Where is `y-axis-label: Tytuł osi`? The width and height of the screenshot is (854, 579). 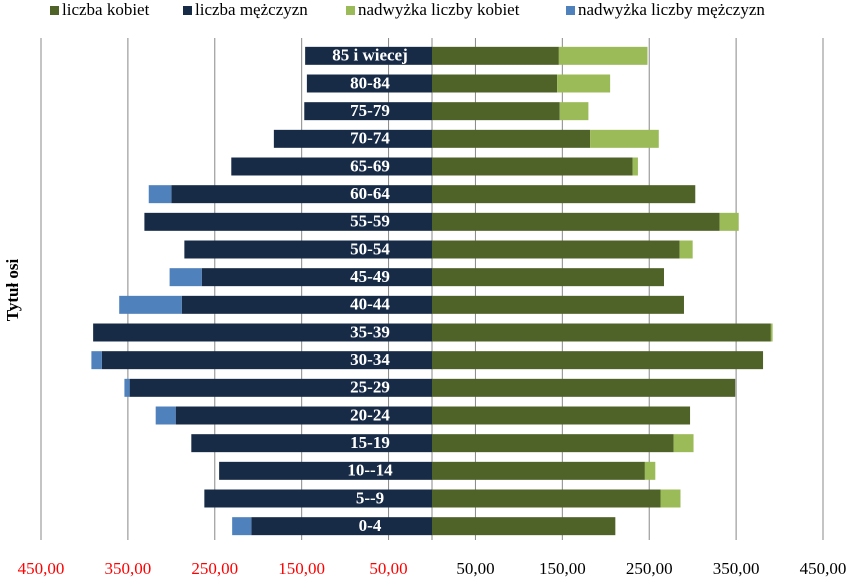 y-axis-label: Tytuł osi is located at coordinates (12, 289).